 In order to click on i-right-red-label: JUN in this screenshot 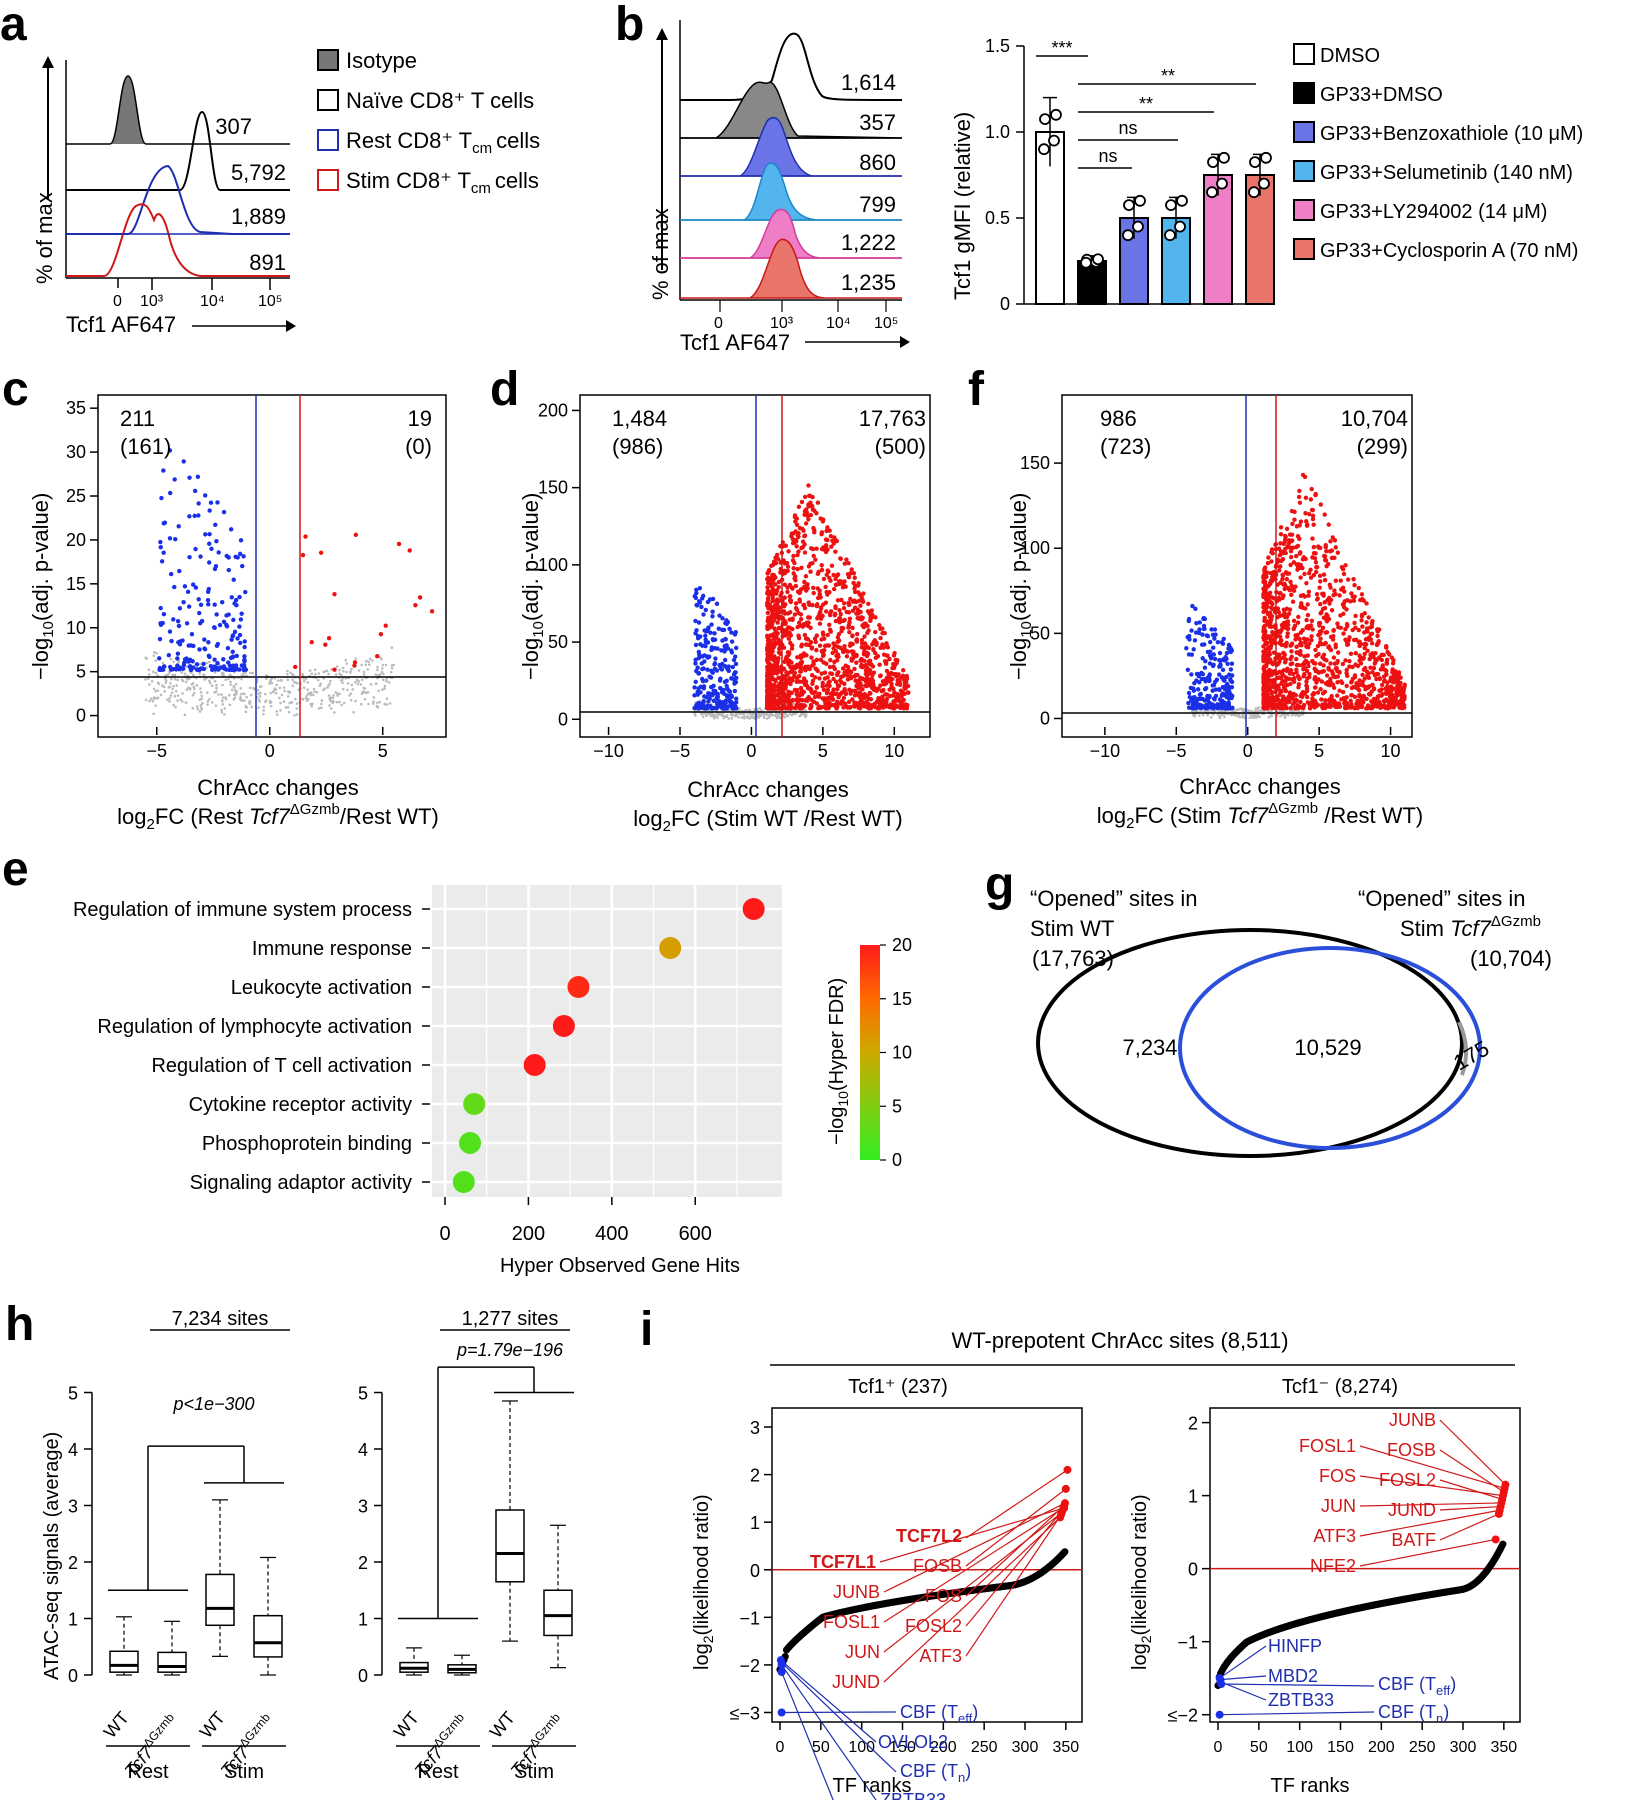, I will do `click(1338, 1506)`.